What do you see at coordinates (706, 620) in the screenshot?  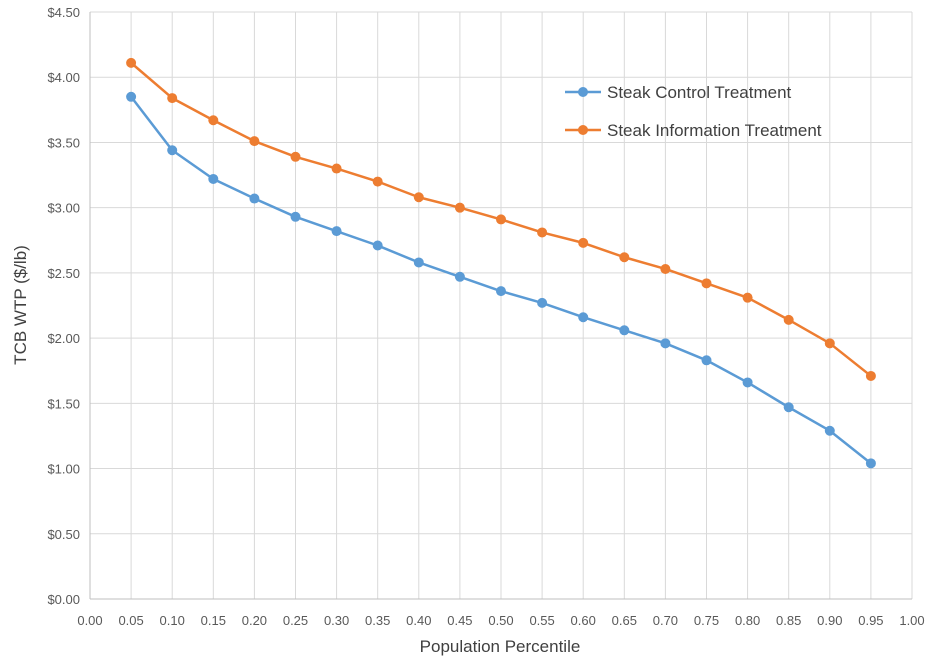 I see `x-tick-label: 0.75` at bounding box center [706, 620].